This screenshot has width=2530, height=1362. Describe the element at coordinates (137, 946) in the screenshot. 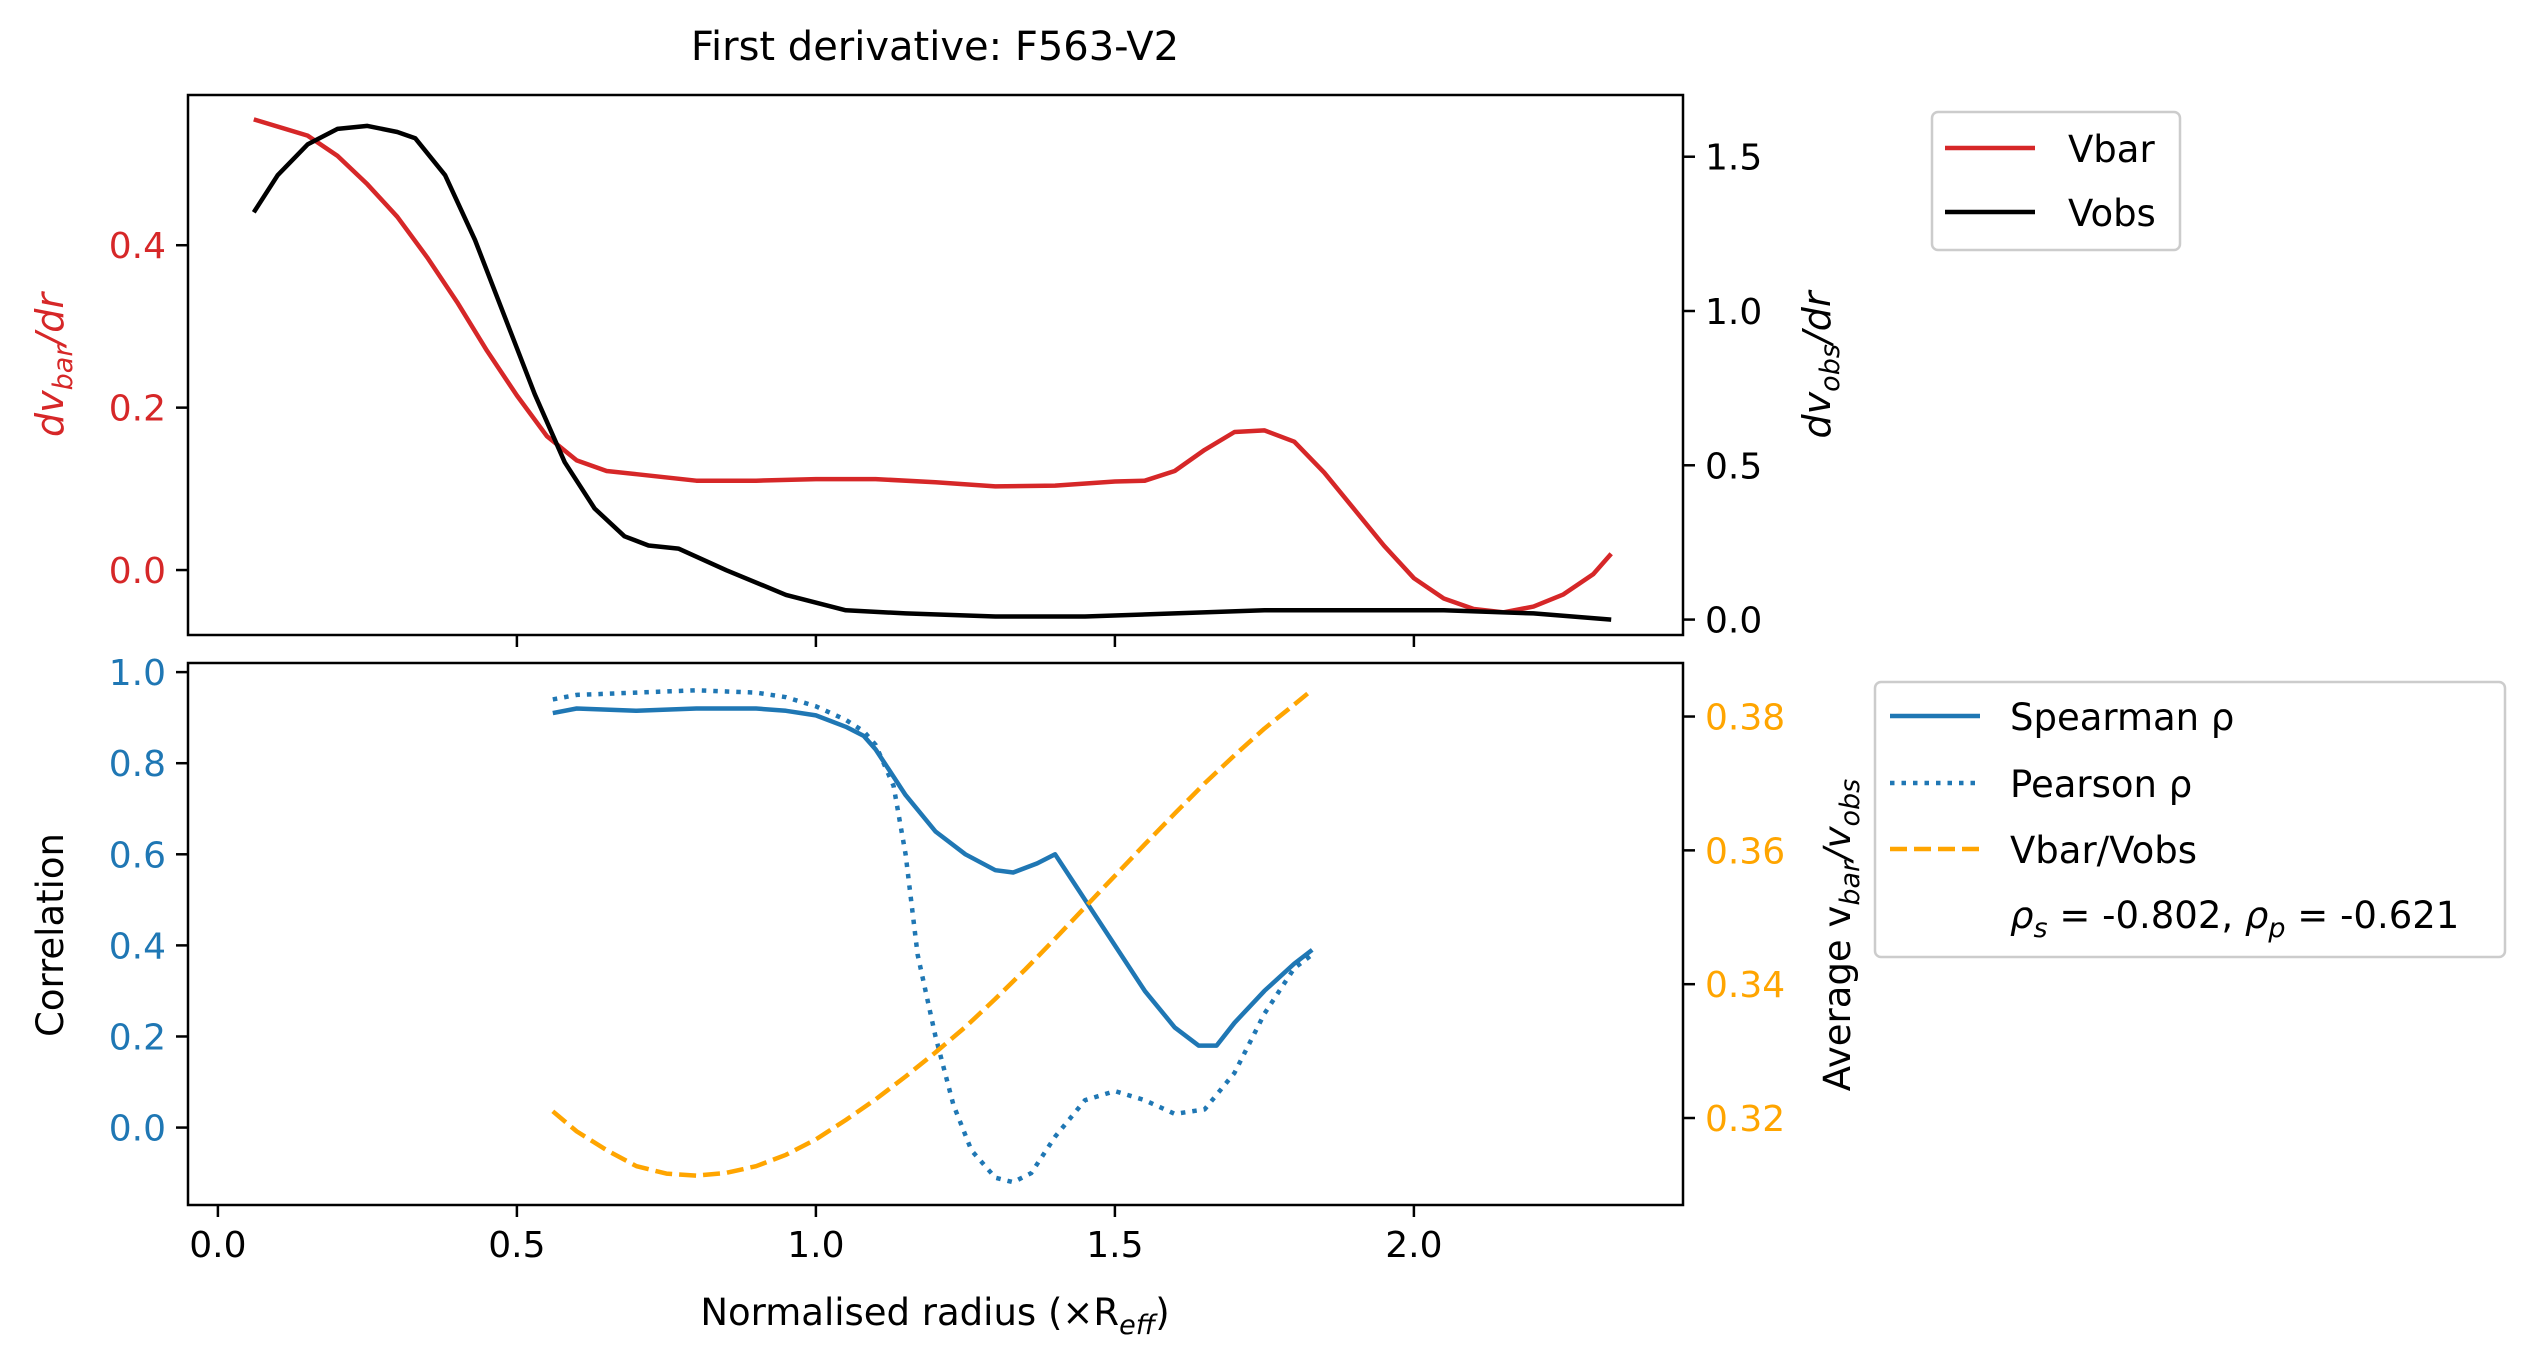

I see `bottom-left-ytick-label: 0.4` at that location.